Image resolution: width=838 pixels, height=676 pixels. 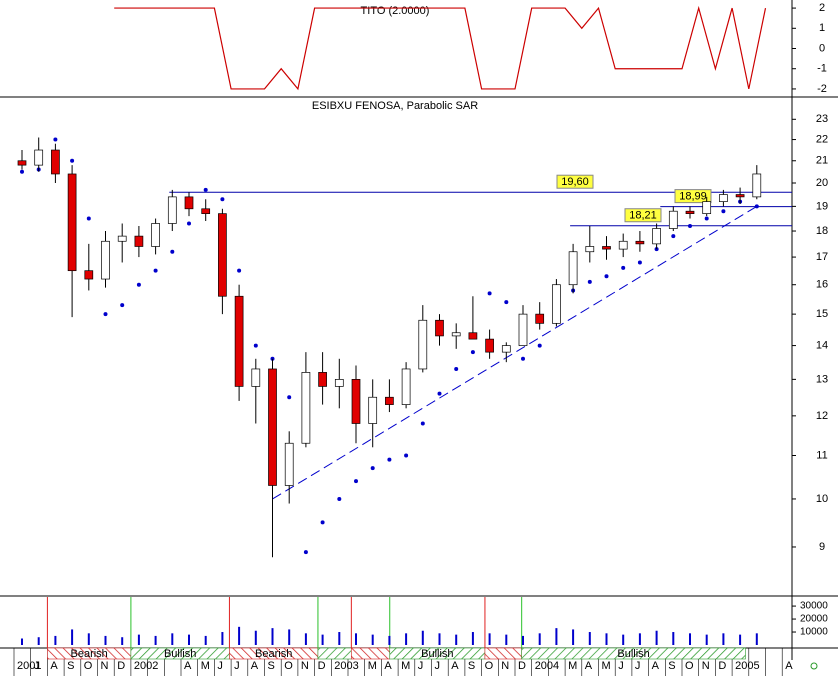 I want to click on x-tick-label: 2005, so click(x=747, y=666).